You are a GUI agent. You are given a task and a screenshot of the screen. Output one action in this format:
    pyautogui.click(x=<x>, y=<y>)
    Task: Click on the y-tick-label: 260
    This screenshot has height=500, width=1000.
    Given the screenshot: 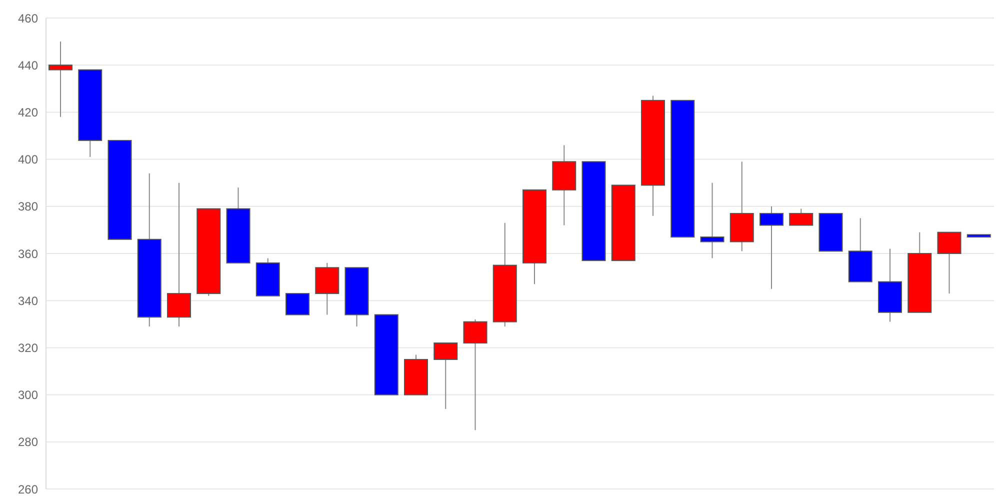 What is the action you would take?
    pyautogui.click(x=28, y=489)
    